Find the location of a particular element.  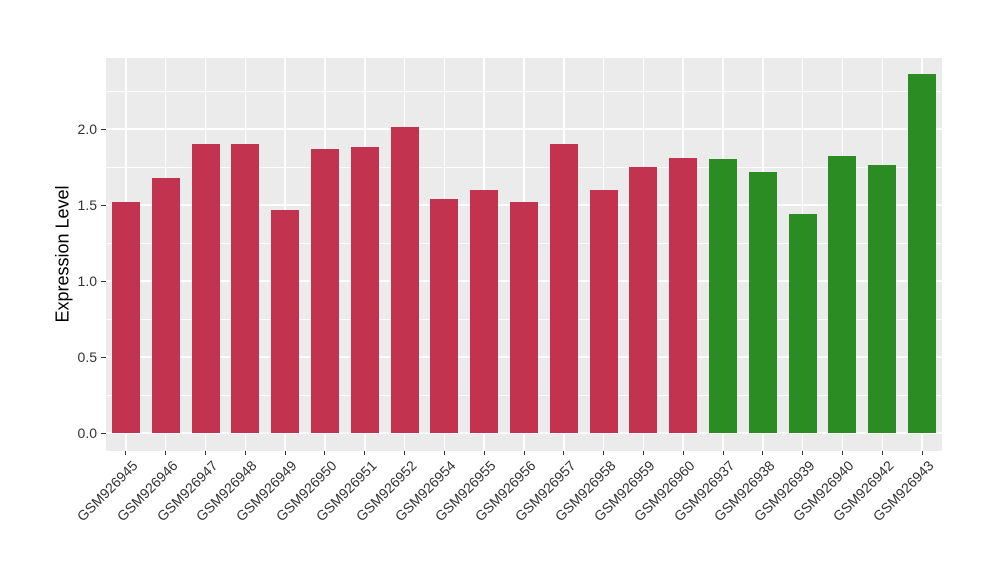

bar-GSM926959 is located at coordinates (643, 300).